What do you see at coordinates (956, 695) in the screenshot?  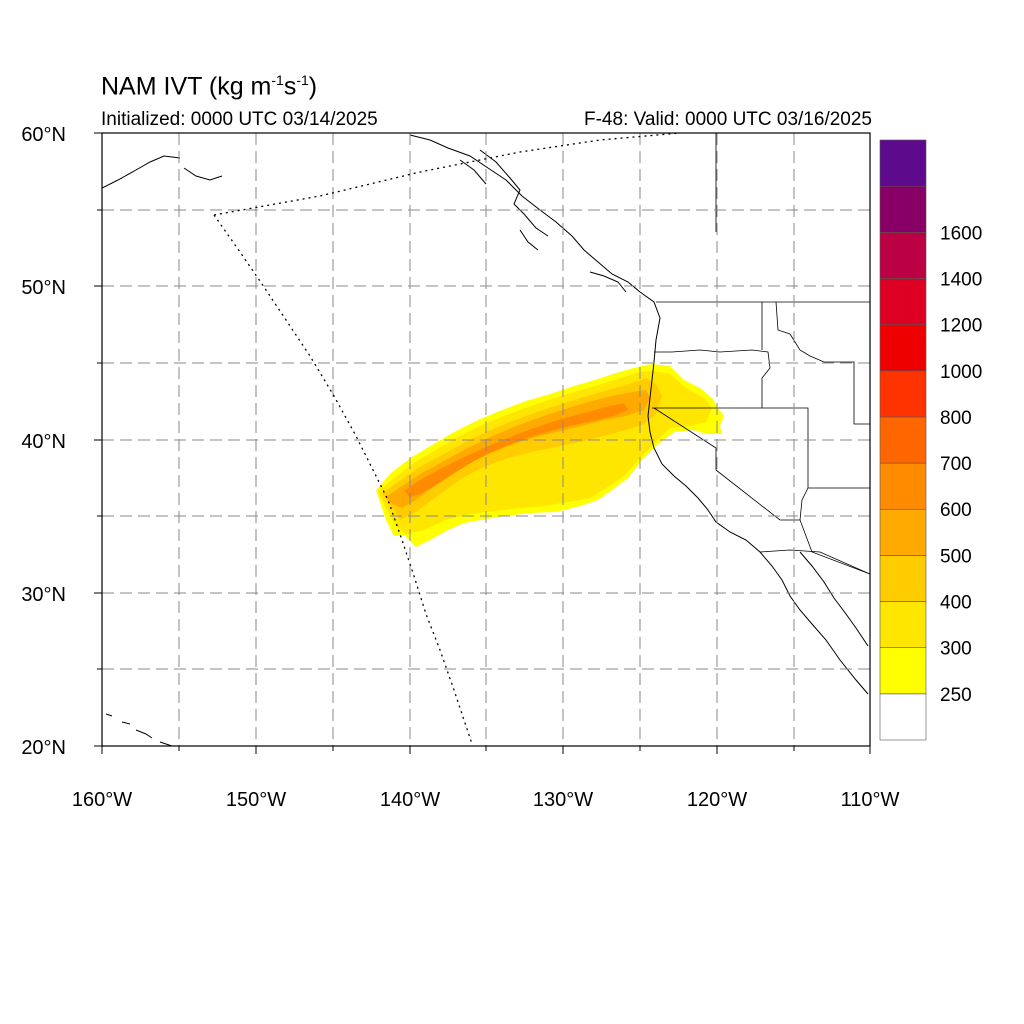 I see `colorbar-label: 250` at bounding box center [956, 695].